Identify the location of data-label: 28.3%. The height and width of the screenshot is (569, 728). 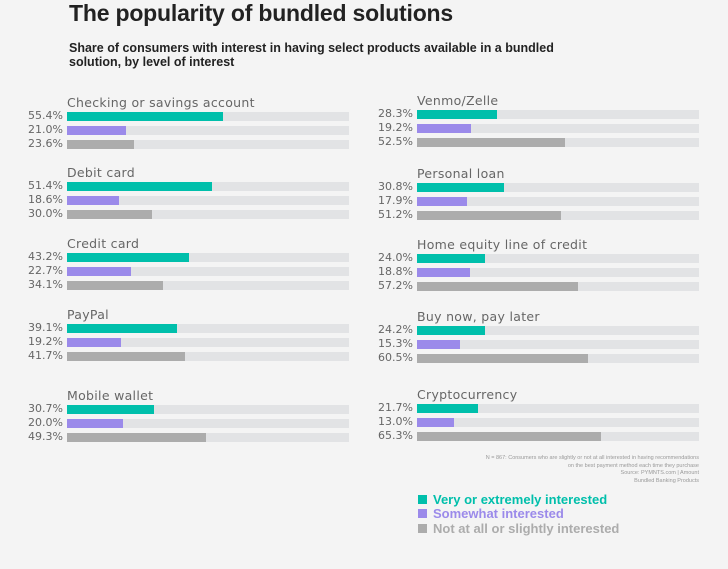
(395, 113).